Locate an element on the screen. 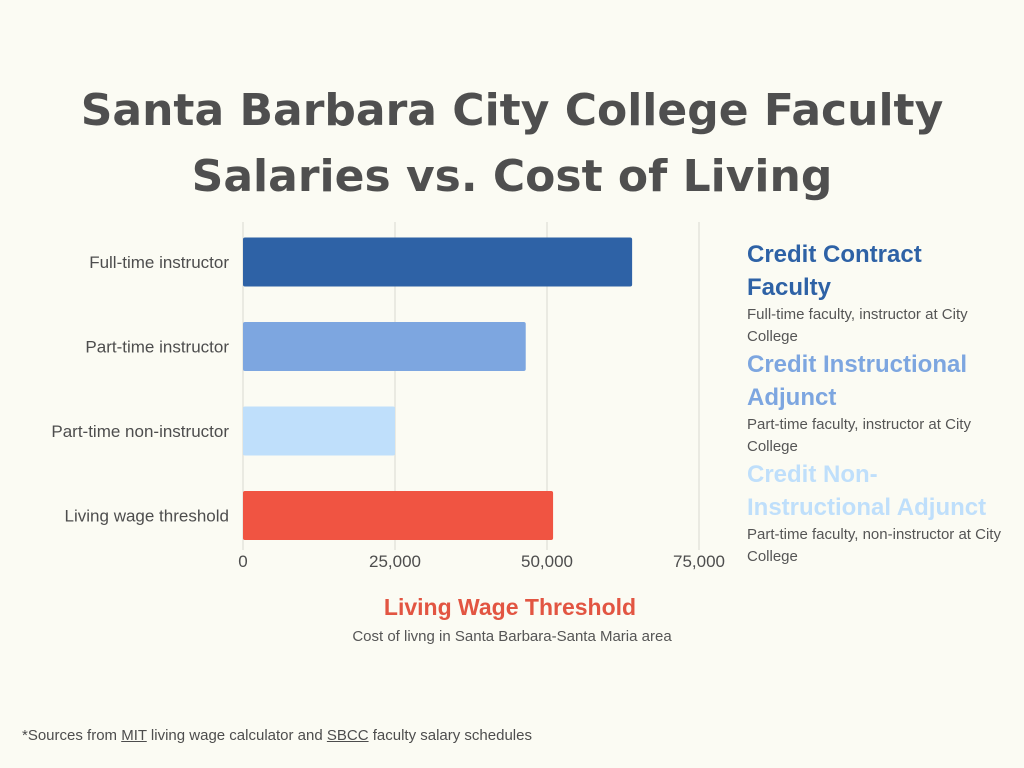  x-tick-label-1: 25,000 is located at coordinates (395, 561).